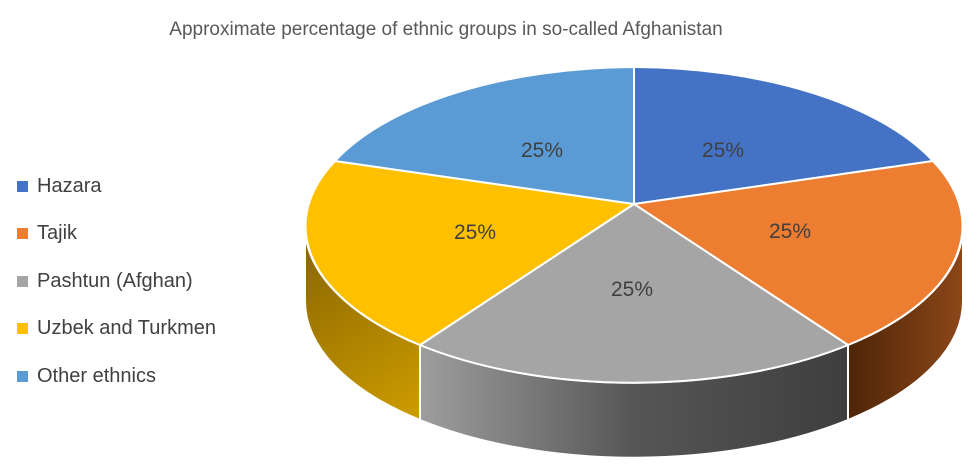  What do you see at coordinates (57, 233) in the screenshot?
I see `legend-label-tajik: Tajik` at bounding box center [57, 233].